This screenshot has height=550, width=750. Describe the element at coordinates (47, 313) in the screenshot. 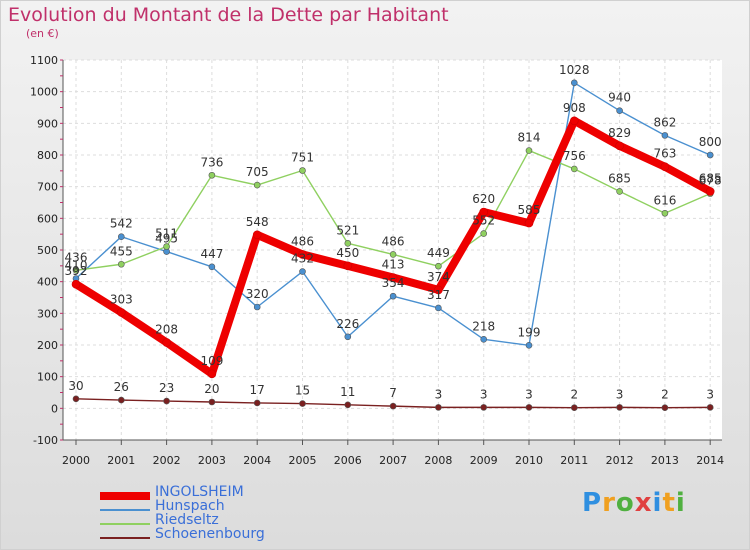

I see `y-tick-label: 300` at that location.